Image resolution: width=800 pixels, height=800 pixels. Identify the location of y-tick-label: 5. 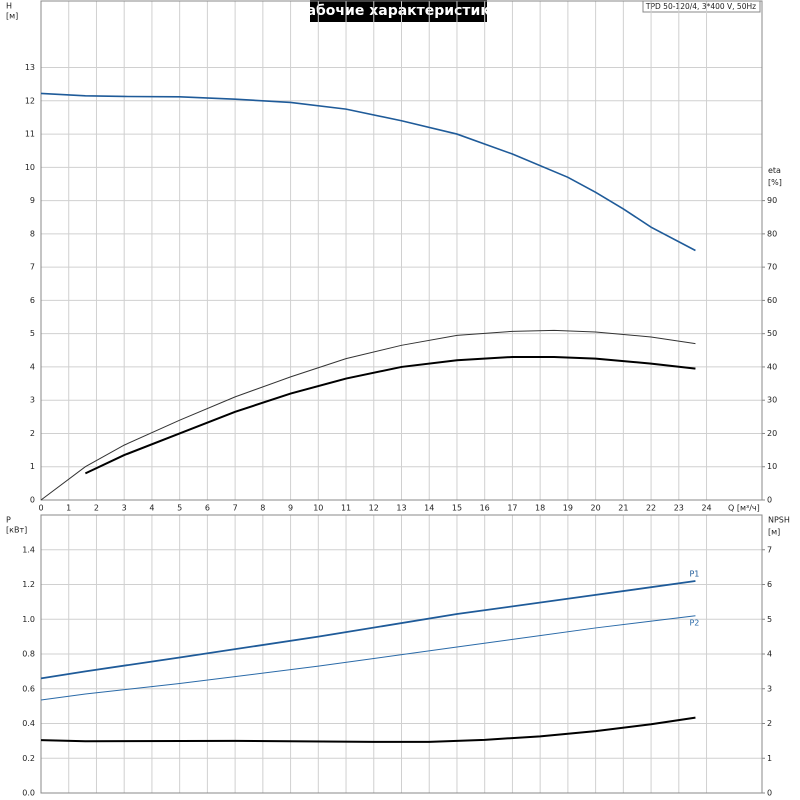
(32, 333).